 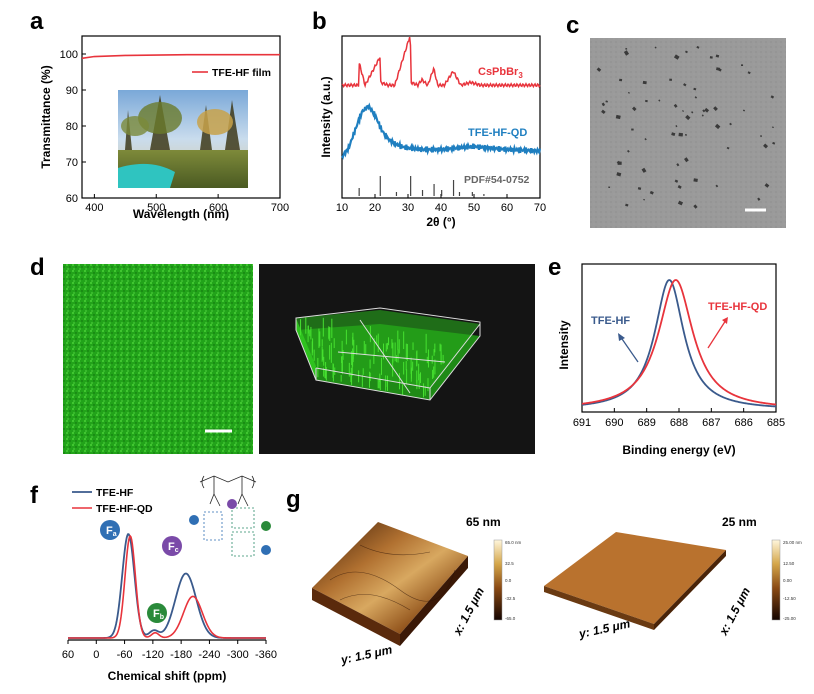 What do you see at coordinates (181, 214) in the screenshot?
I see `a-xlabel: Wavelength (nm)` at bounding box center [181, 214].